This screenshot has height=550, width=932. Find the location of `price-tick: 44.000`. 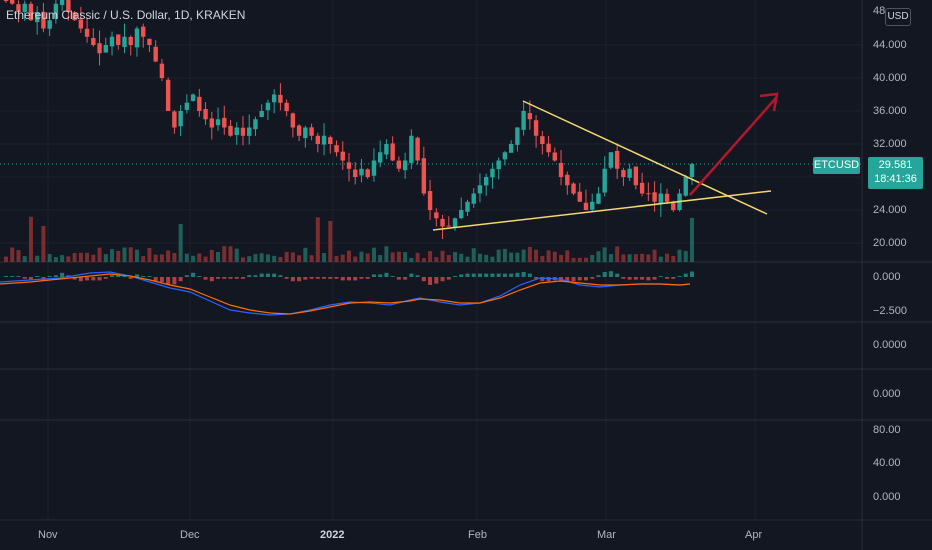

price-tick: 44.000 is located at coordinates (890, 45).